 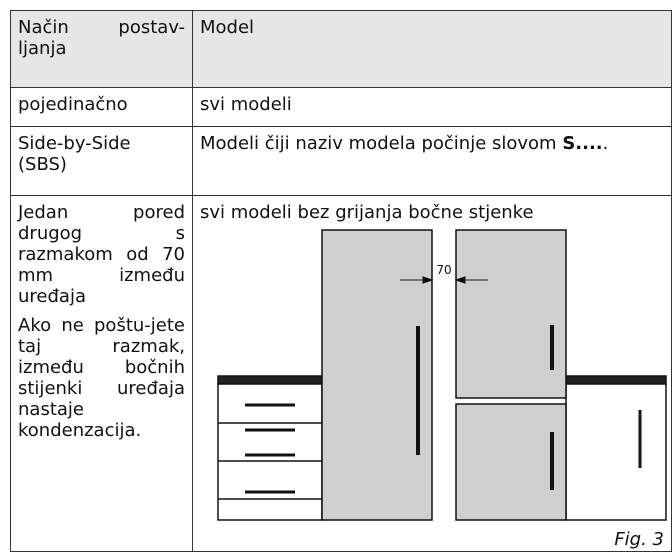 I want to click on cell-text: ., so click(x=605, y=143).